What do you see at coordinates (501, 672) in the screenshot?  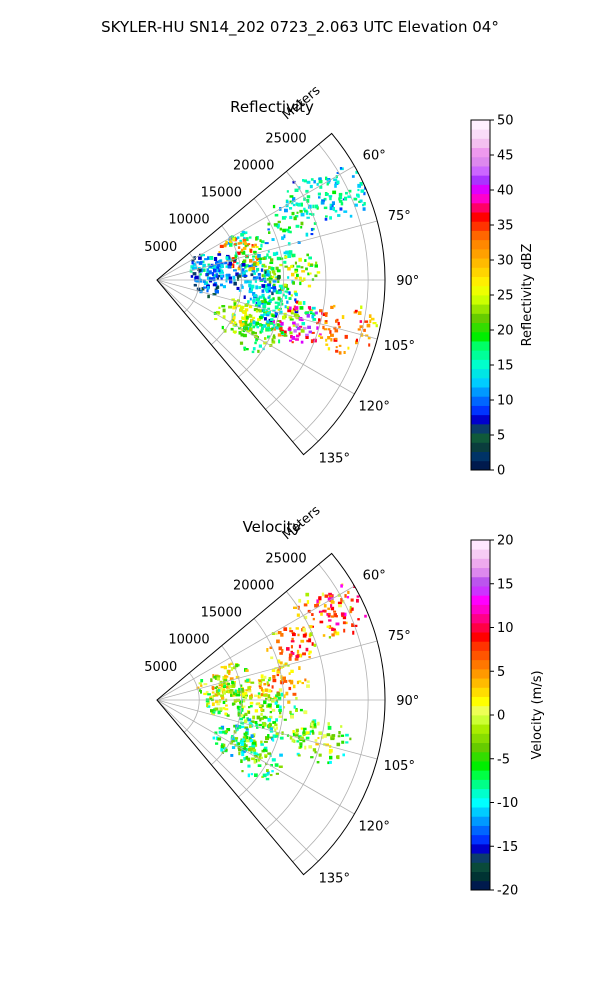 I see `colorbar-tick-label: 5` at bounding box center [501, 672].